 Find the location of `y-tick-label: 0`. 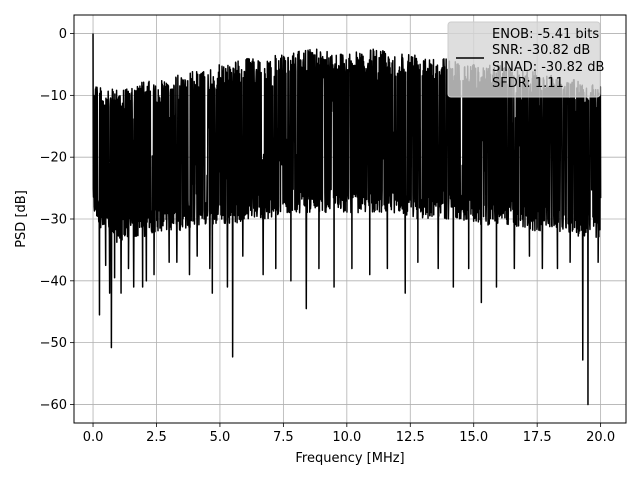

y-tick-label: 0 is located at coordinates (63, 34).